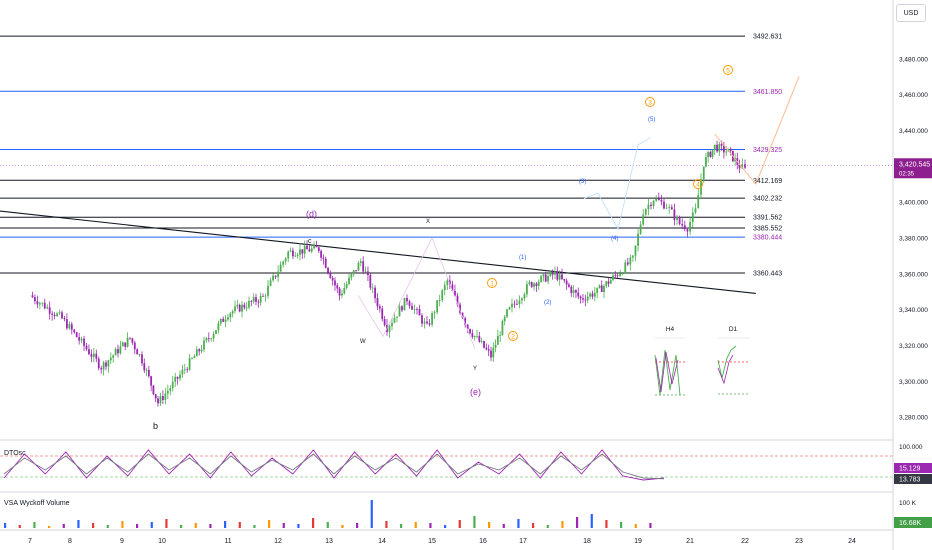  Describe the element at coordinates (378, 252) in the screenshot. I see `descending-trendline` at that location.